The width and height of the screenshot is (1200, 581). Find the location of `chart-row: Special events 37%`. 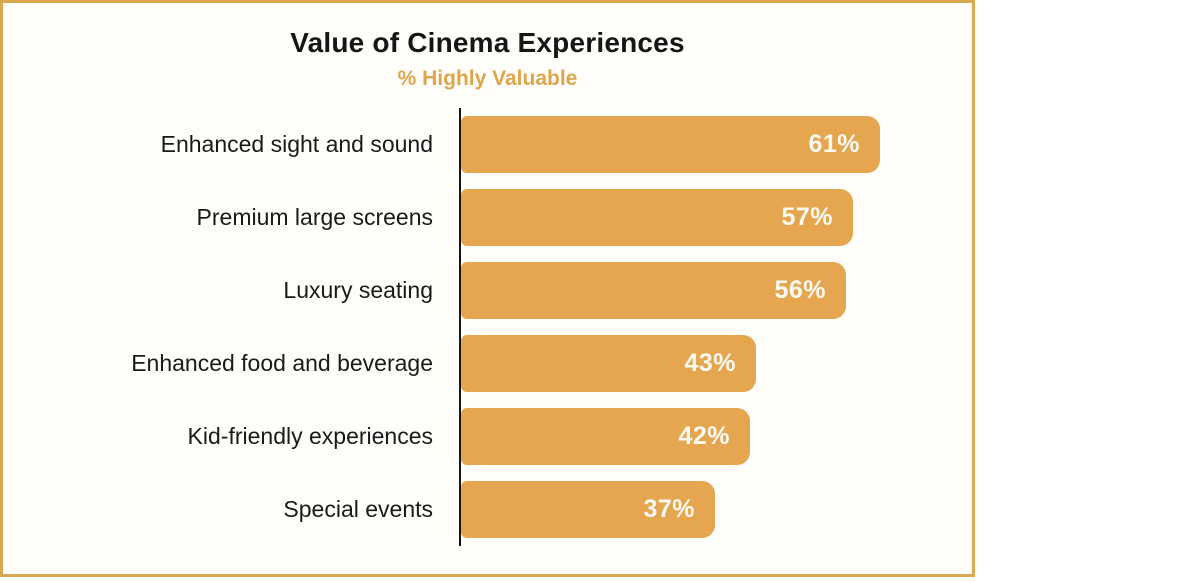

chart-row: Special events 37% is located at coordinates (487, 509).